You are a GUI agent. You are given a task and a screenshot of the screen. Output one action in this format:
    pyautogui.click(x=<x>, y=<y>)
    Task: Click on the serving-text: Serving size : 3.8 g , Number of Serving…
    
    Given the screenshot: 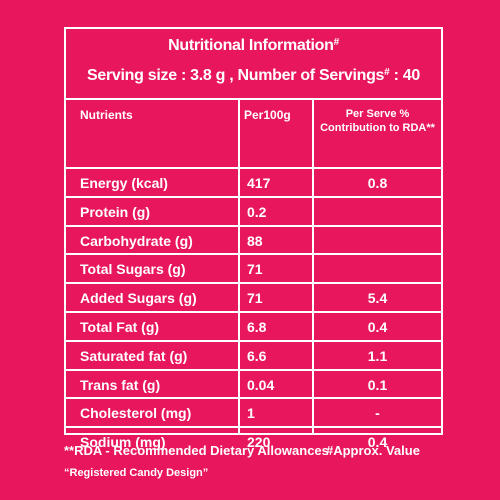 What is the action you would take?
    pyautogui.click(x=236, y=75)
    